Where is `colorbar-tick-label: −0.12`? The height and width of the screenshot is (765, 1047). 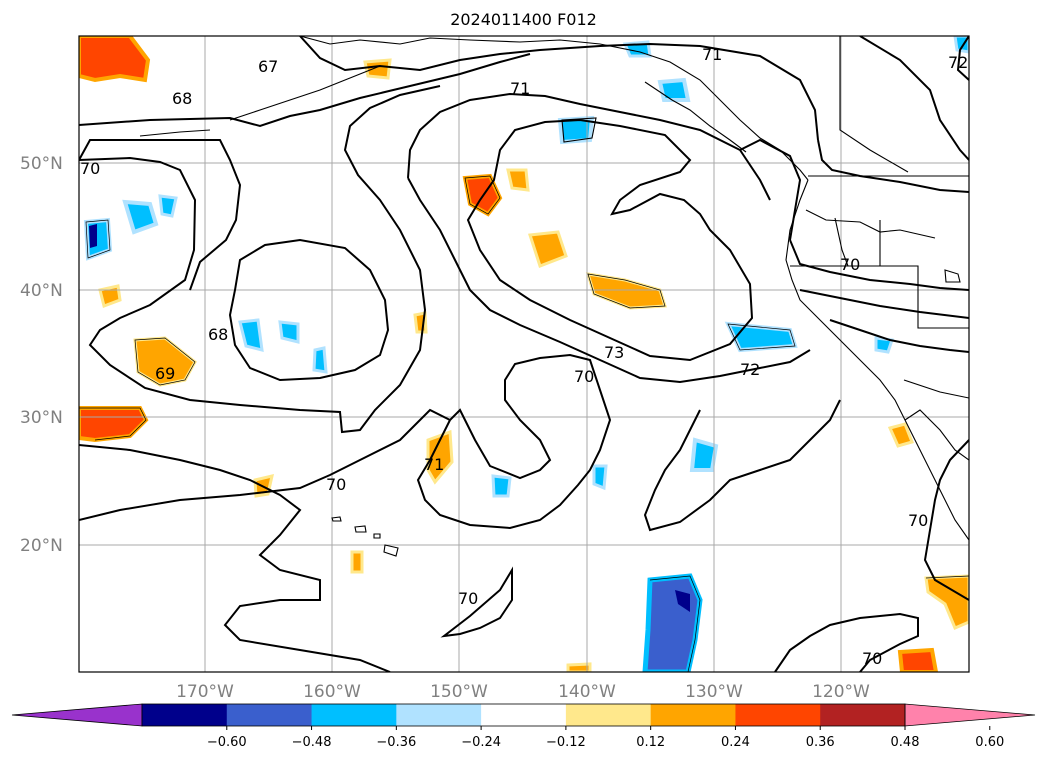 colorbar-tick-label: −0.12 is located at coordinates (566, 742).